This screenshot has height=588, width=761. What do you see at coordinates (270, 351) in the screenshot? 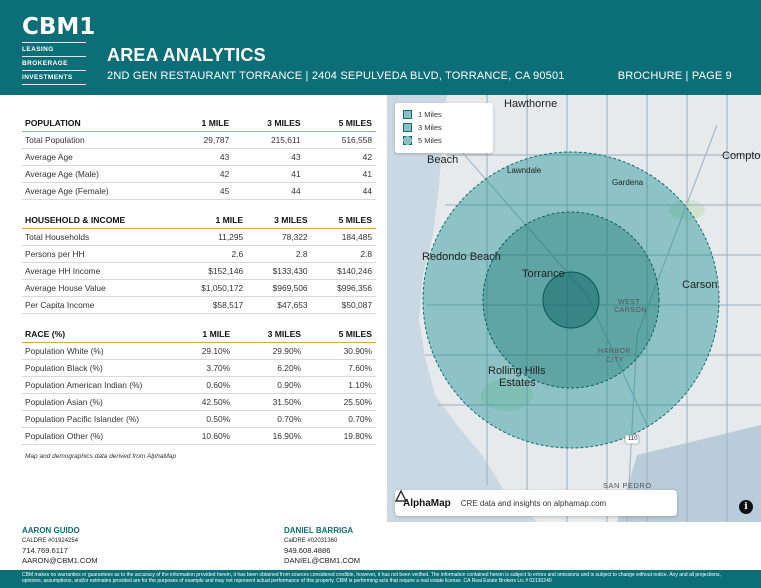
I see `cell: 29.90%` at bounding box center [270, 351].